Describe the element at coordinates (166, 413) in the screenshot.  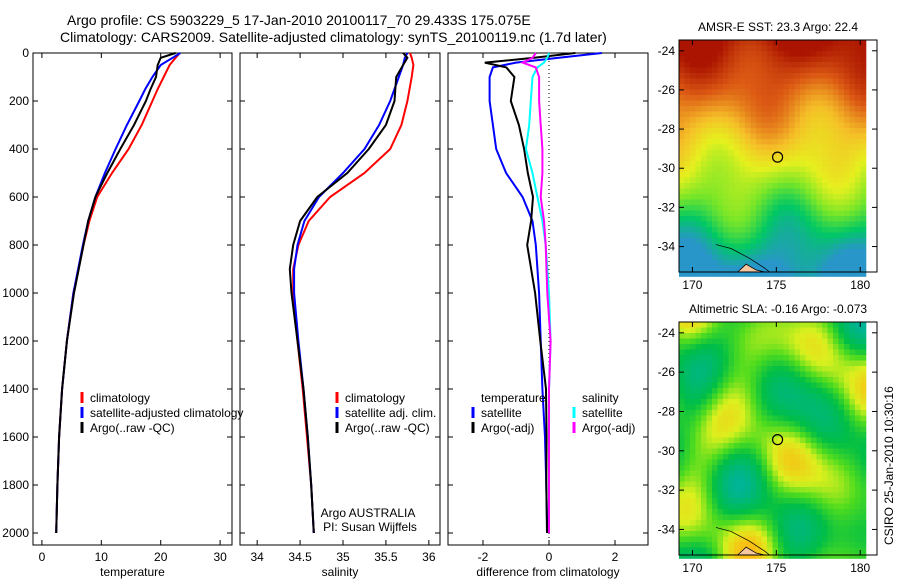
I see `legend-label-sat: satellite-adjusted climatology` at that location.